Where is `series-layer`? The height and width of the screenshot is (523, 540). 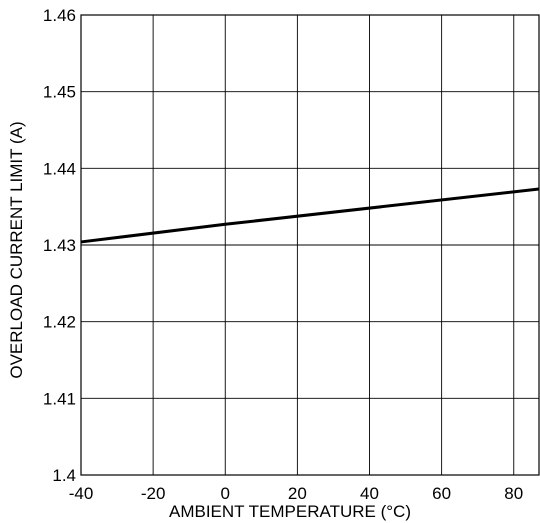 series-layer is located at coordinates (310, 215).